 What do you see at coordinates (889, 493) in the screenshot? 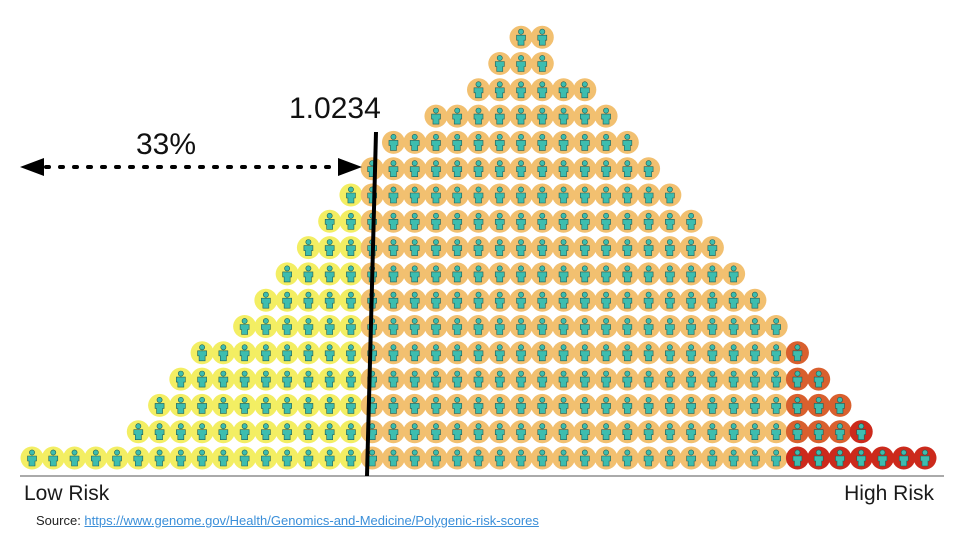
I see `high-risk-label: High Risk` at bounding box center [889, 493].